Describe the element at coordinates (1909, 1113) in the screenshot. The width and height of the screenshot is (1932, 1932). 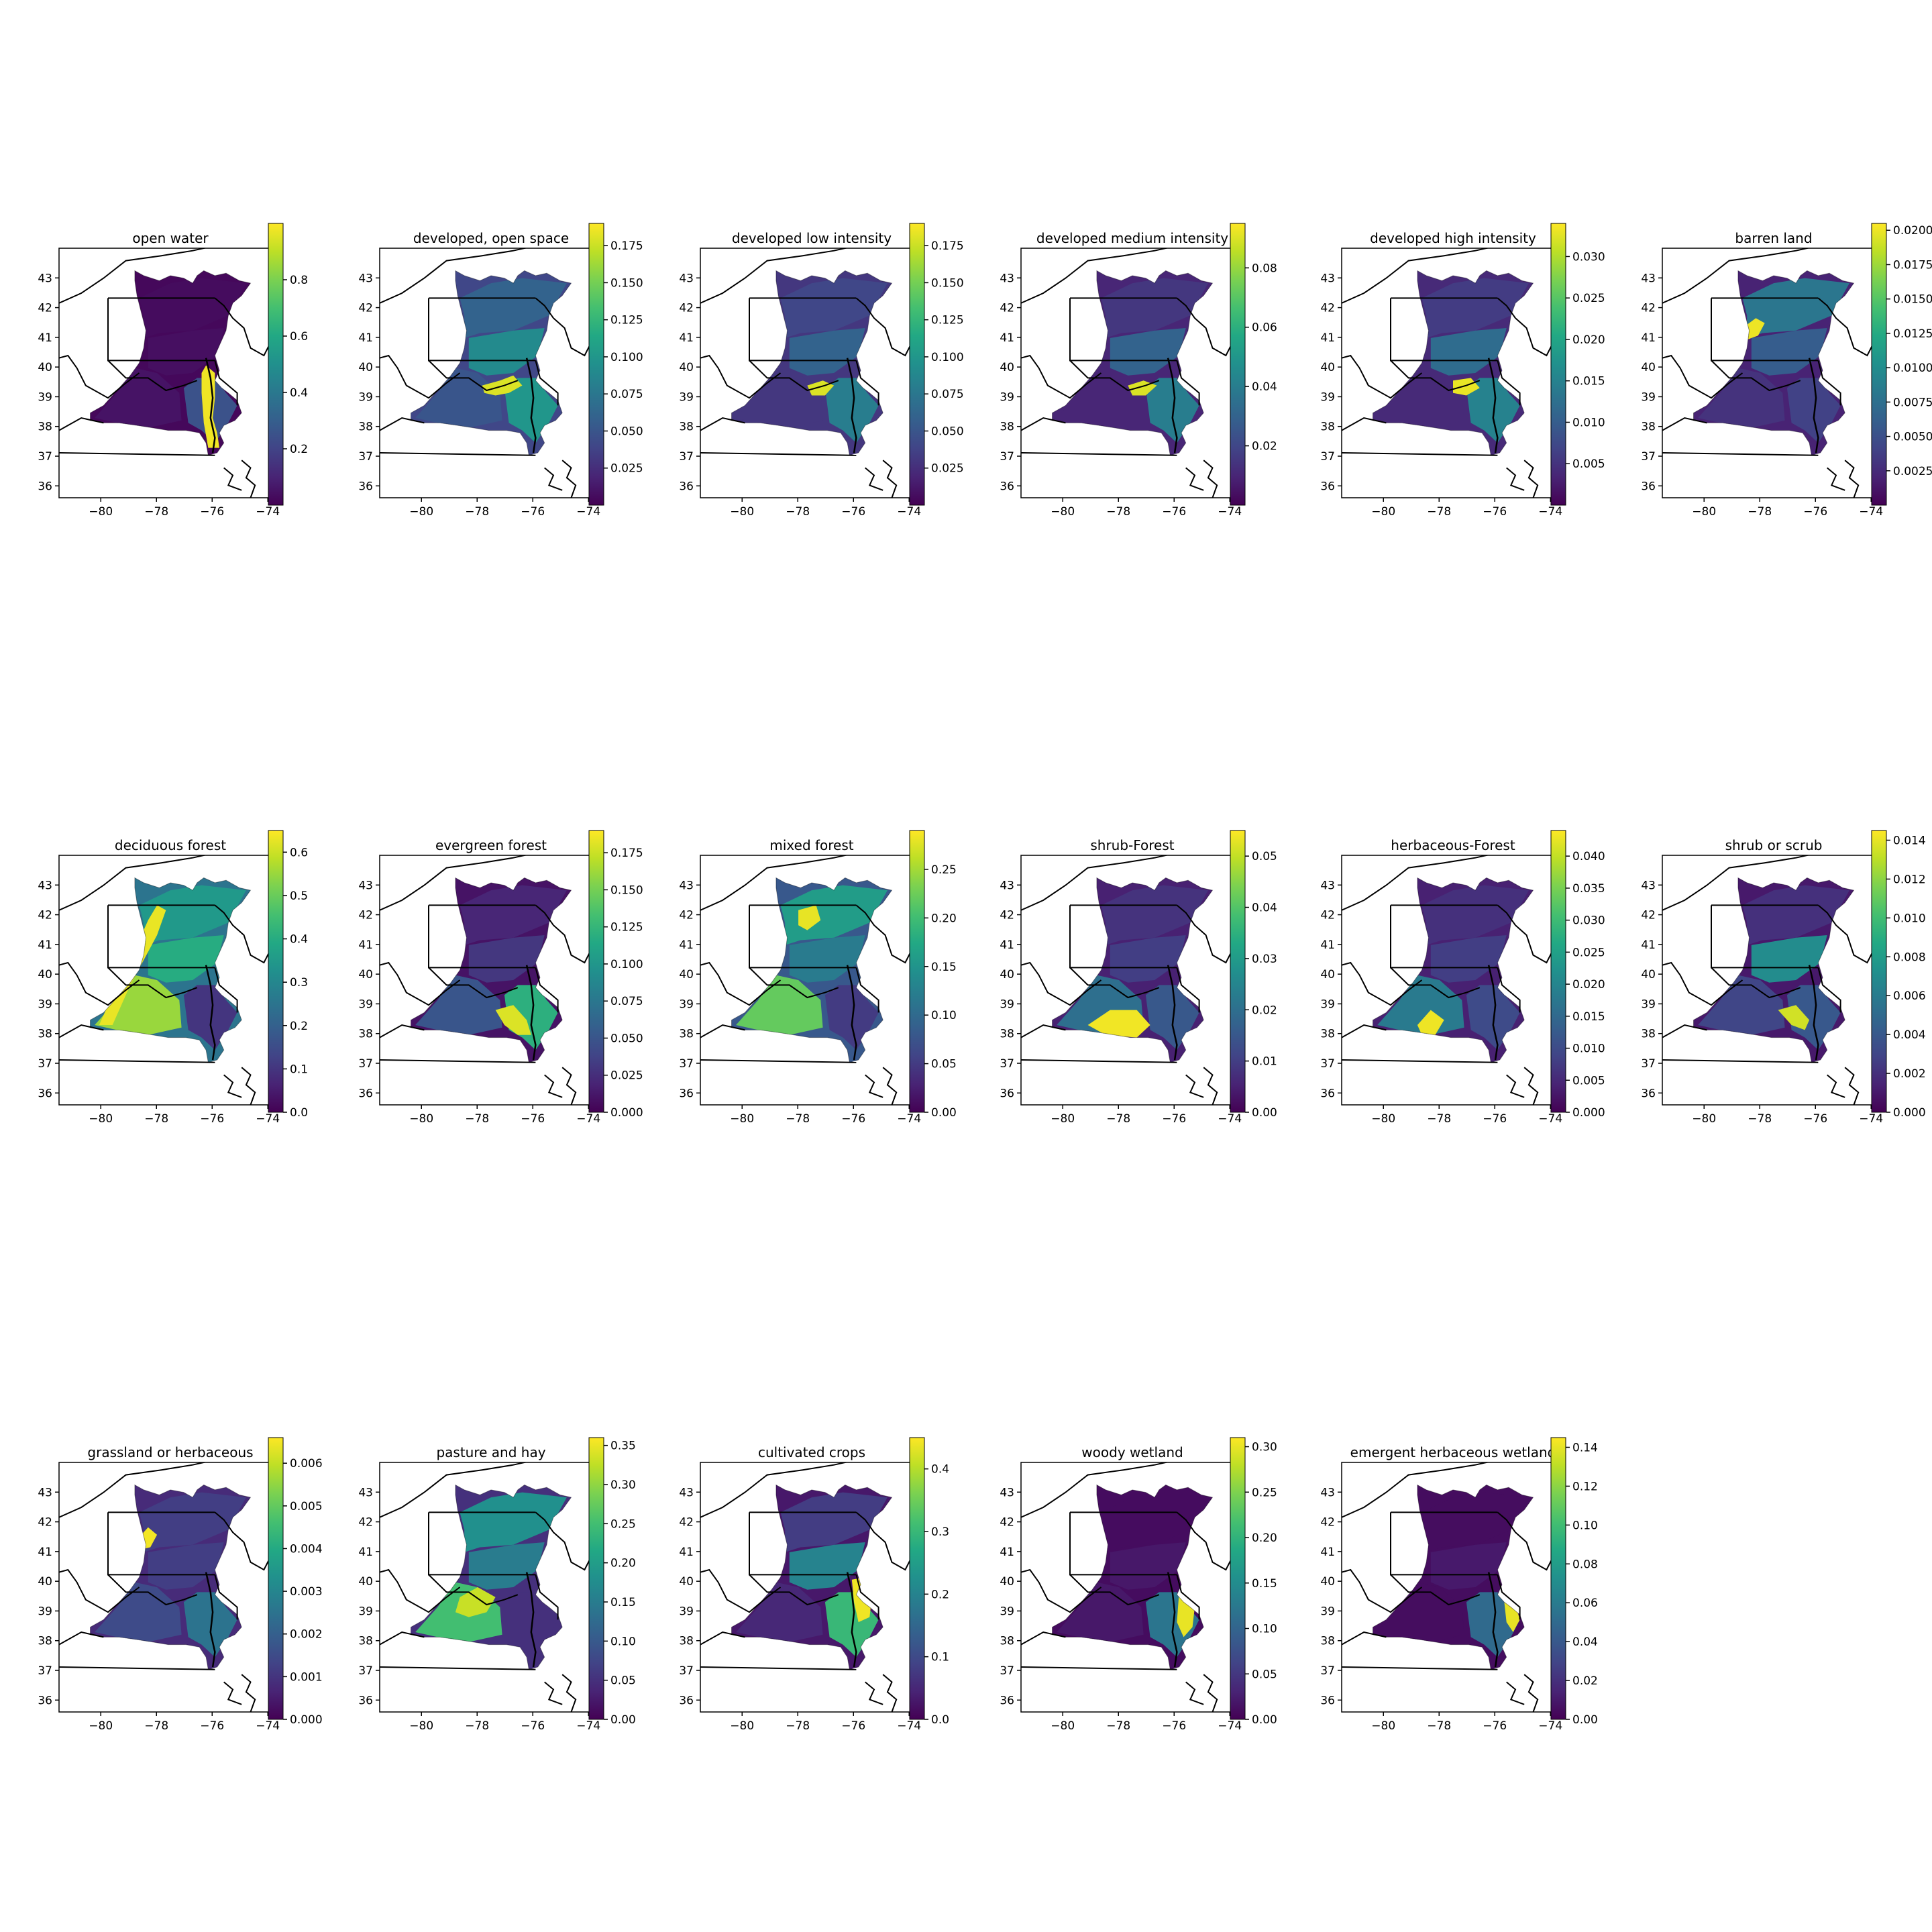
I see `colorbar-tick-label: 0.000` at that location.